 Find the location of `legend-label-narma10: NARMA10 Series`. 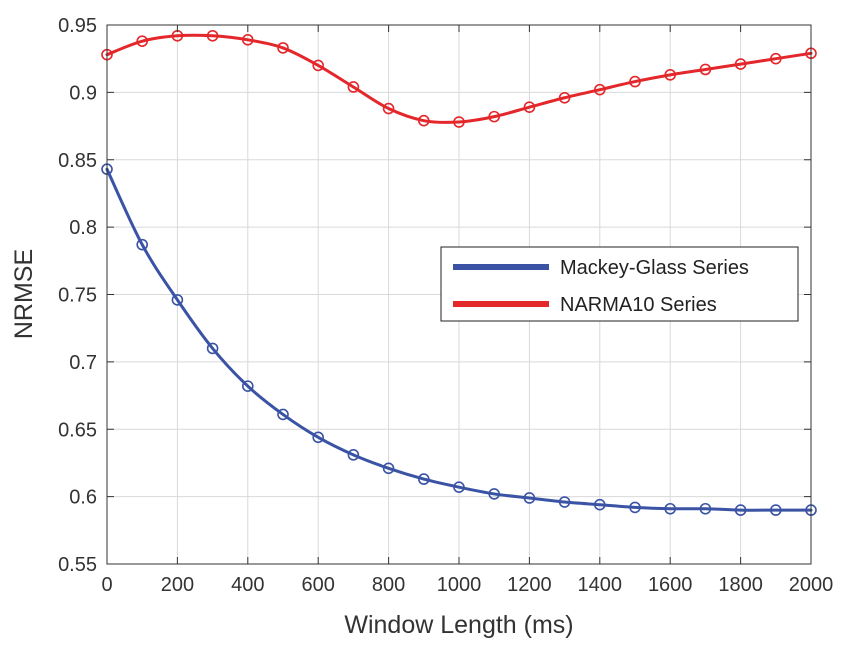

legend-label-narma10: NARMA10 Series is located at coordinates (638, 305).